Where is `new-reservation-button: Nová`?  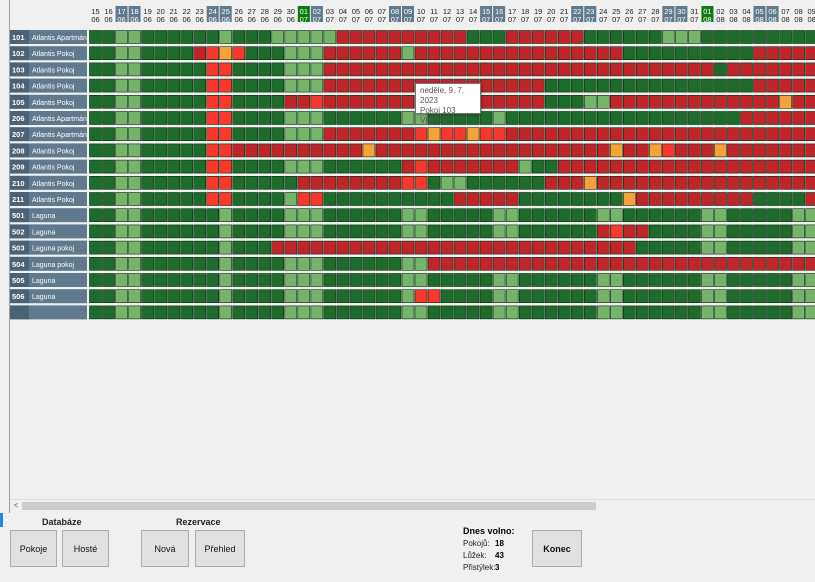 new-reservation-button: Nová is located at coordinates (165, 548).